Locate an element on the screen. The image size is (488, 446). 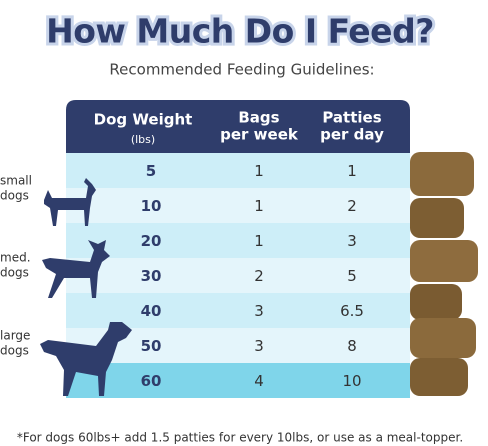
patties is located at coordinates (444, 274).